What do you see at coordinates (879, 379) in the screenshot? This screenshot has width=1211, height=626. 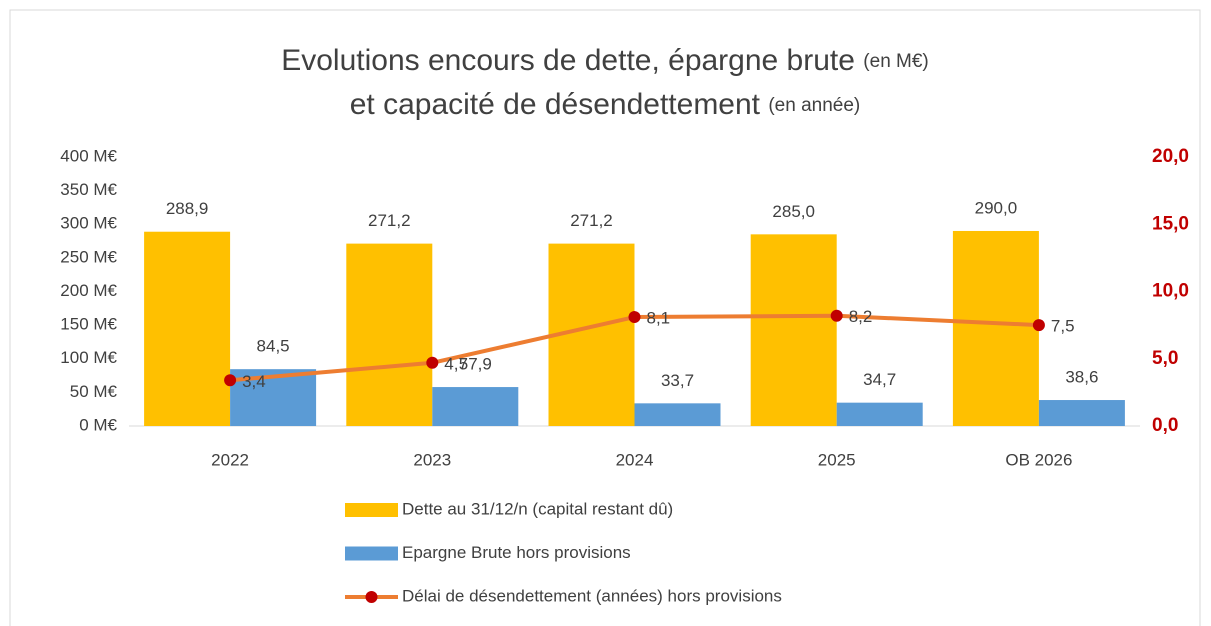 I see `data-label: 34,7` at bounding box center [879, 379].